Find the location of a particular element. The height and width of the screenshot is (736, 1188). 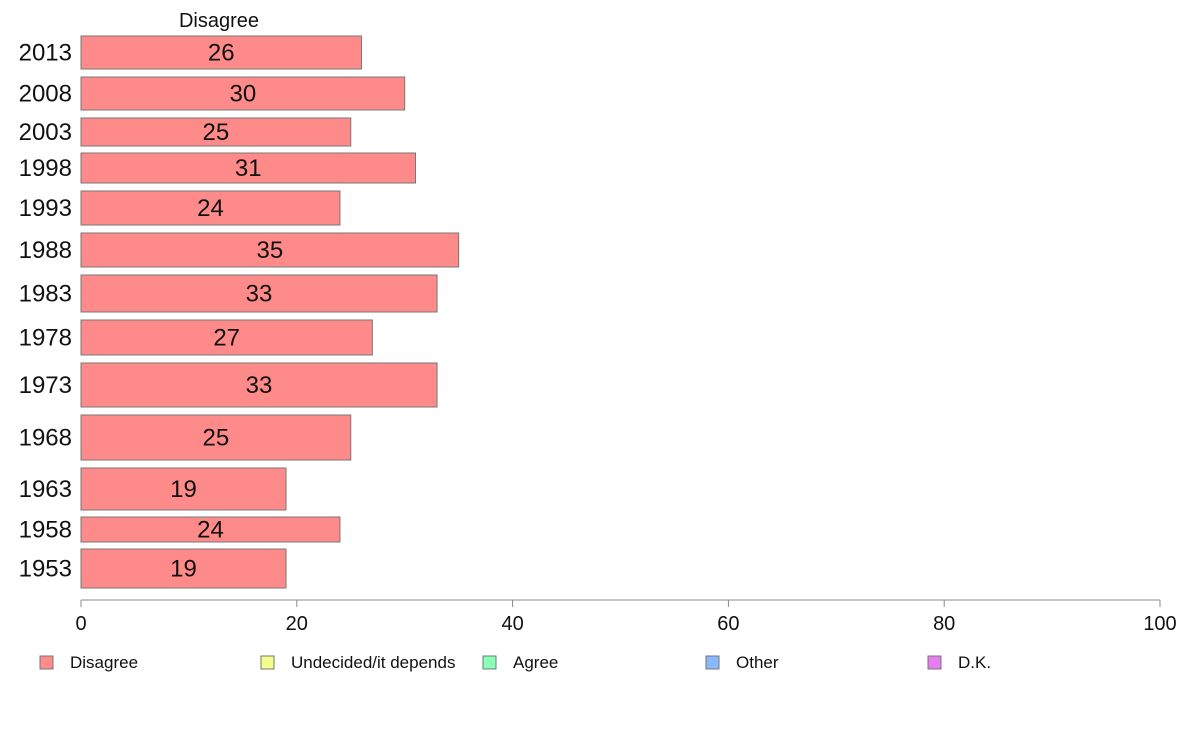

value-label-1968: 25 is located at coordinates (216, 438).